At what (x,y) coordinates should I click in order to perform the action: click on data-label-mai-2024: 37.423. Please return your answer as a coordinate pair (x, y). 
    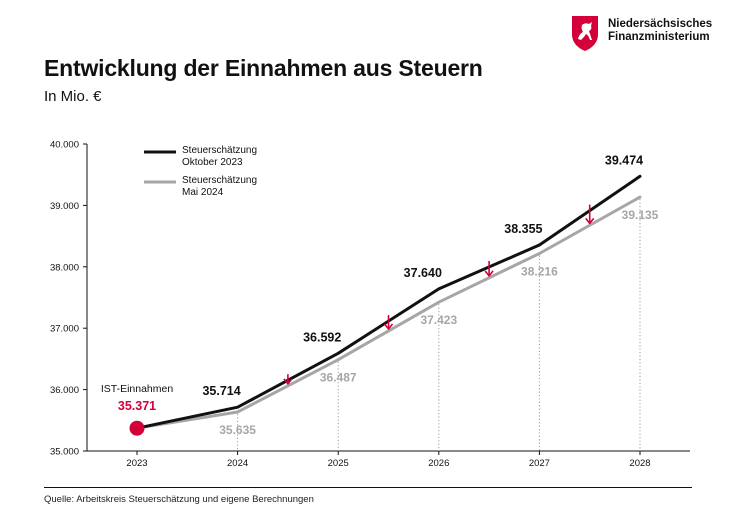
    Looking at the image, I should click on (438, 320).